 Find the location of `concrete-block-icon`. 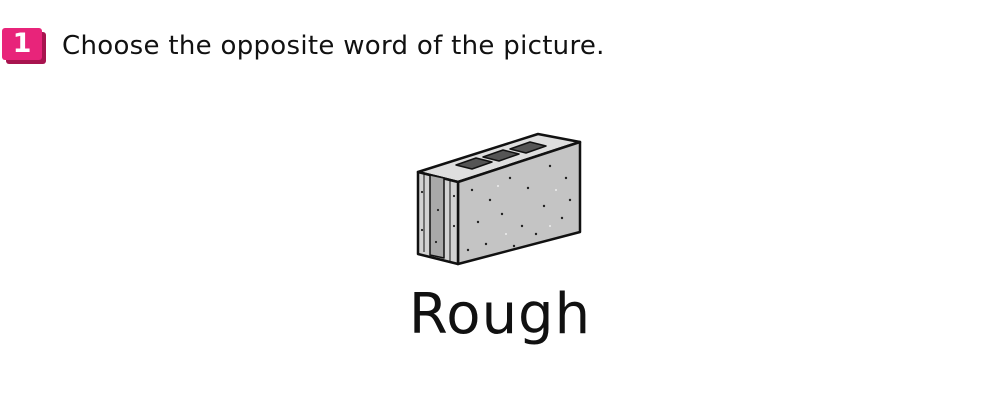

concrete-block-icon is located at coordinates (499, 199).